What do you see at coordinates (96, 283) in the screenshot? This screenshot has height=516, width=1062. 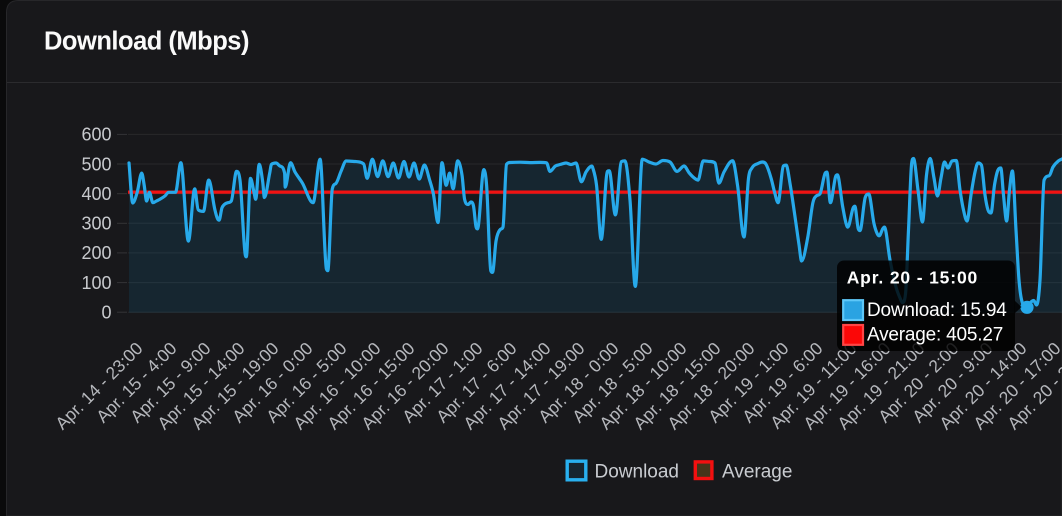 I see `svg-text: 100` at bounding box center [96, 283].